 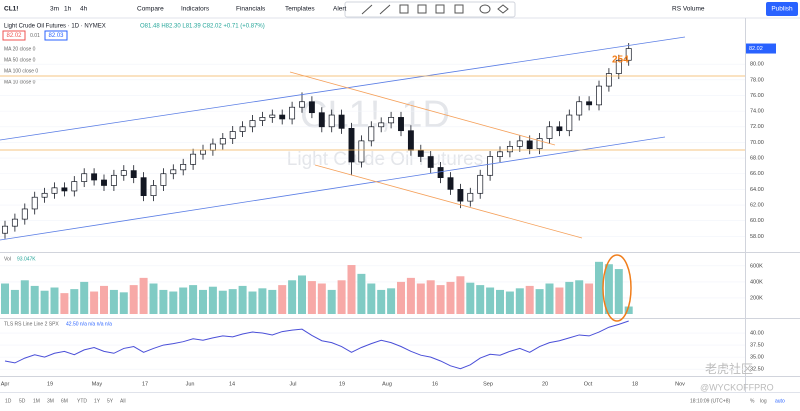 What do you see at coordinates (635, 384) in the screenshot?
I see `x-tick-label: 18` at bounding box center [635, 384].